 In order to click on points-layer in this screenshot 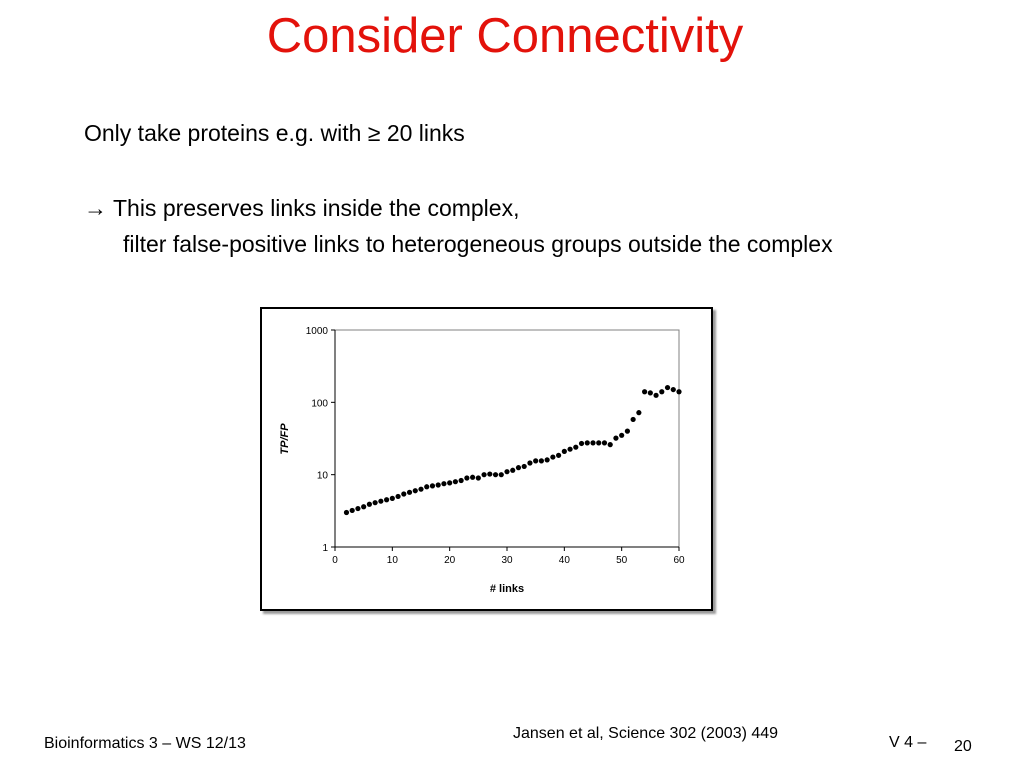, I will do `click(512, 450)`.